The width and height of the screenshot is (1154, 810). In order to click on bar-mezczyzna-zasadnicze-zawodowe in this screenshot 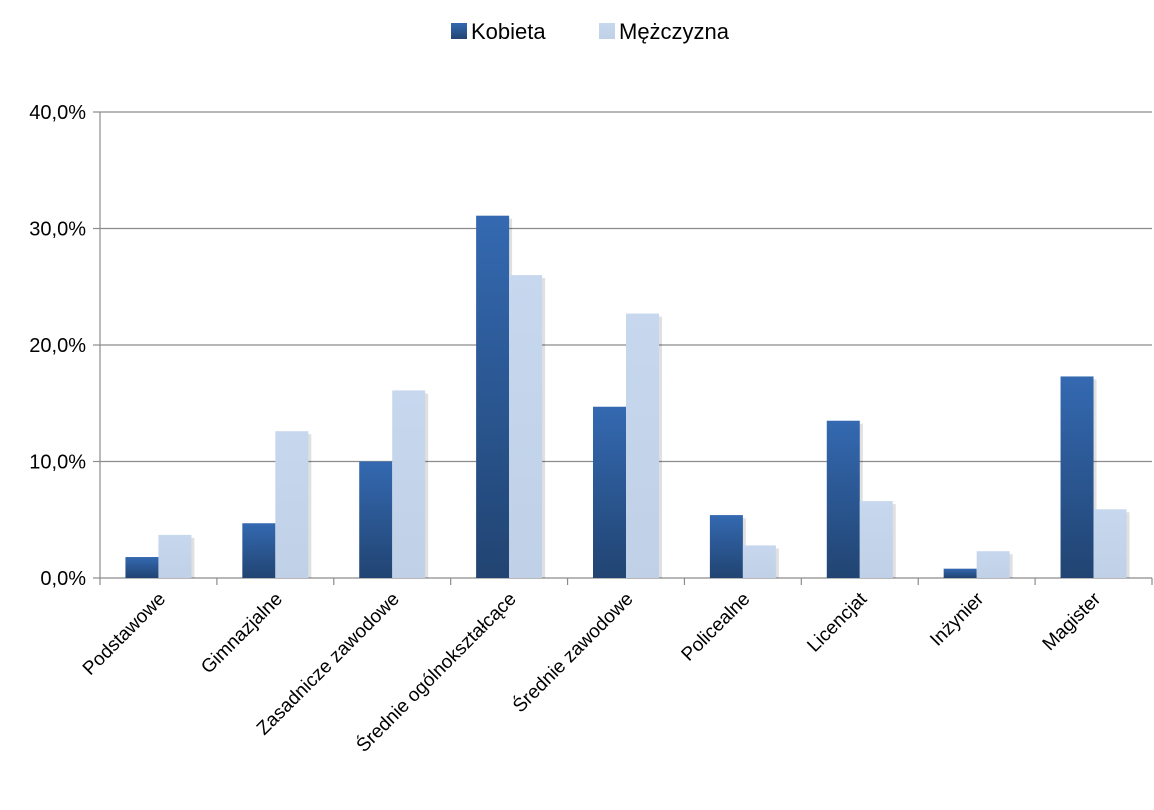, I will do `click(409, 484)`.